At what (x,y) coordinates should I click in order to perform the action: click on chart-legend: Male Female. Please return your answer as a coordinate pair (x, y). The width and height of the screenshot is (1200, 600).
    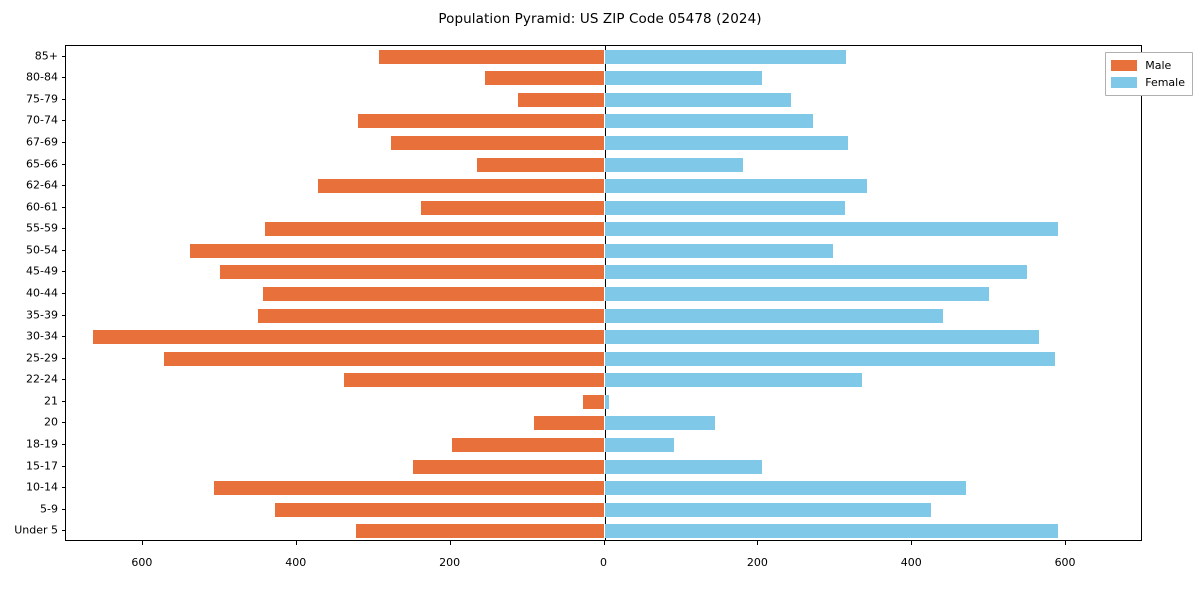
    Looking at the image, I should click on (1149, 74).